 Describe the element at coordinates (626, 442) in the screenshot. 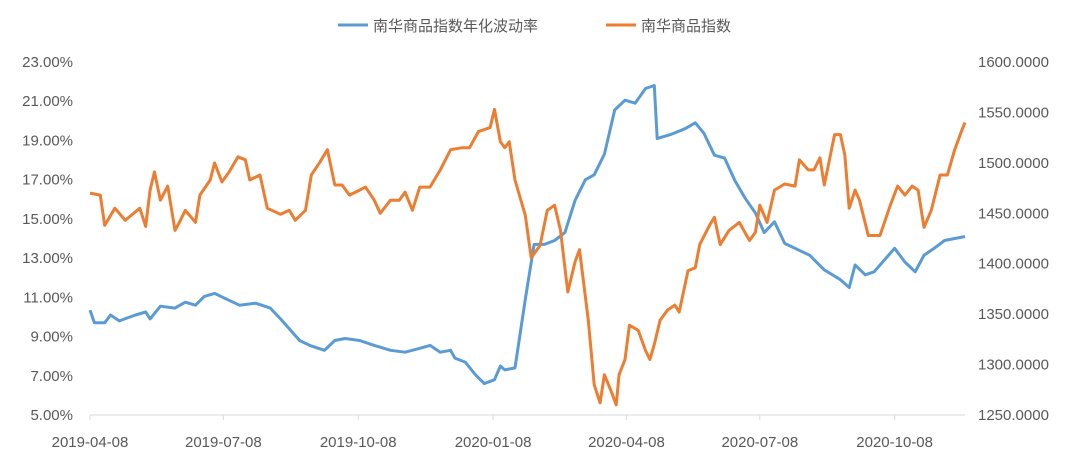

I see `x-tick-label: 2020-04-08` at that location.